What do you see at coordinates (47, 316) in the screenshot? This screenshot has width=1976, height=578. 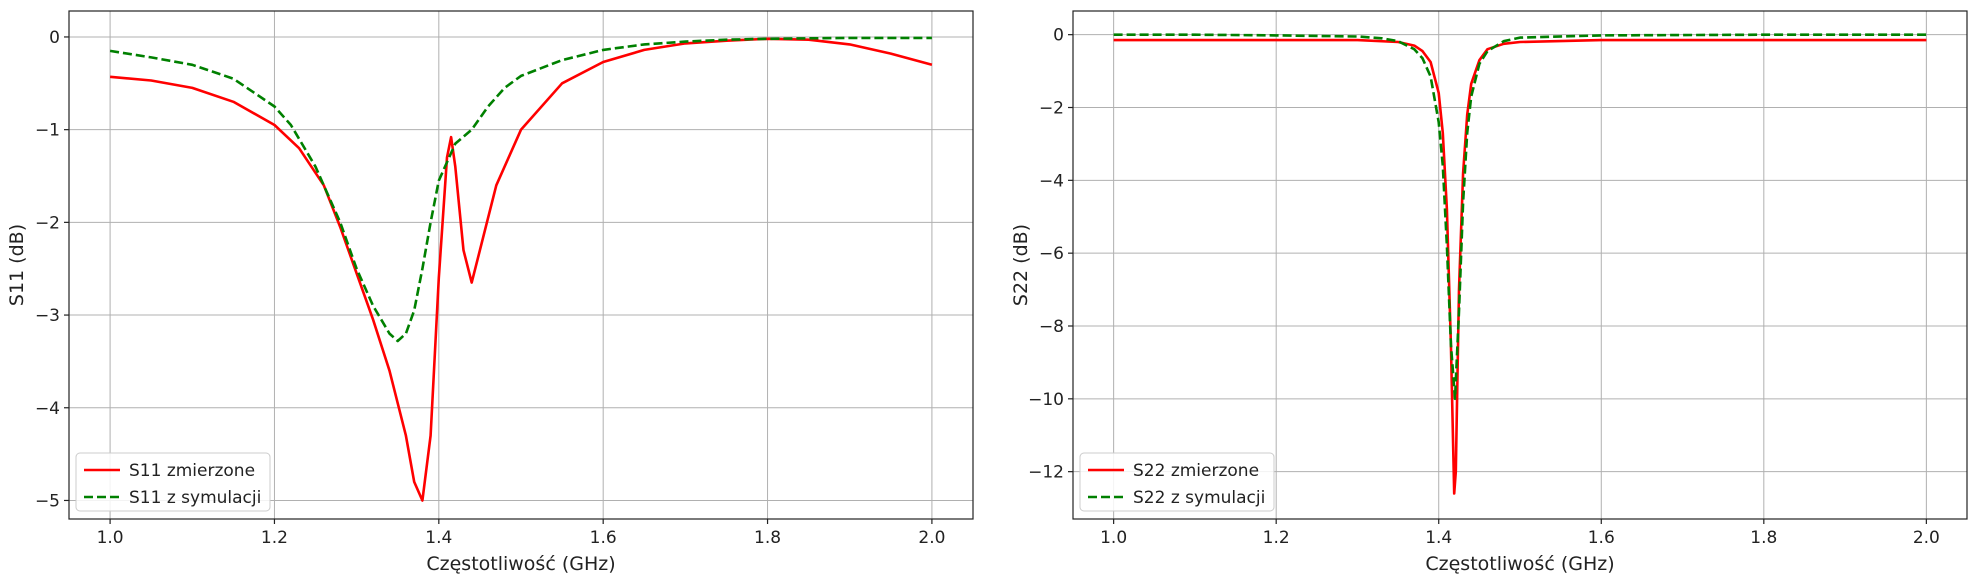 I see `y-tick-label: −3` at bounding box center [47, 316].